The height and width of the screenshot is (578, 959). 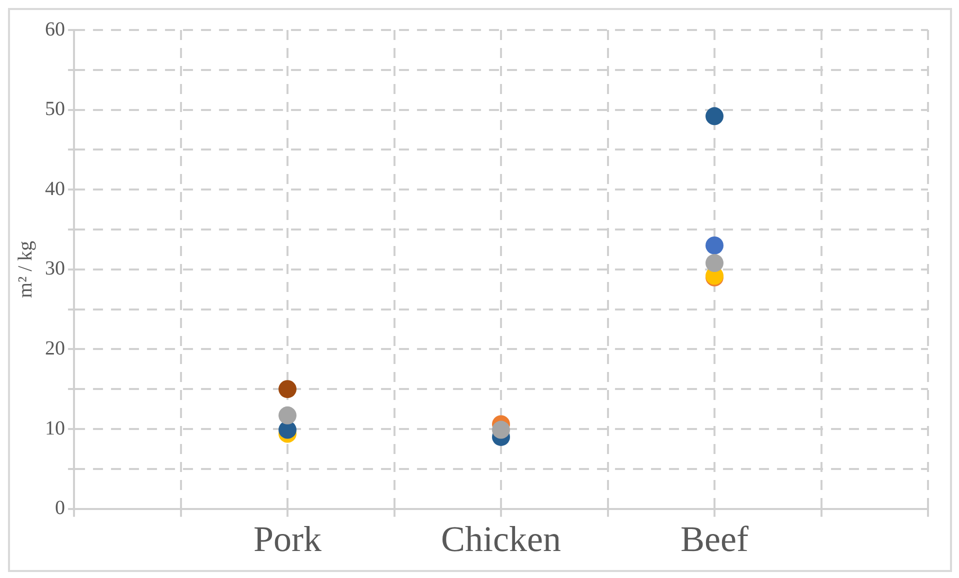 What do you see at coordinates (55, 348) in the screenshot?
I see `y-tick-label: 20` at bounding box center [55, 348].